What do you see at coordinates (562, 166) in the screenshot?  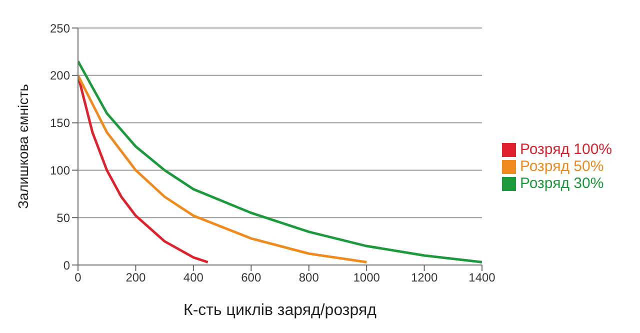 I see `legend-label: Розряд 50%` at bounding box center [562, 166].